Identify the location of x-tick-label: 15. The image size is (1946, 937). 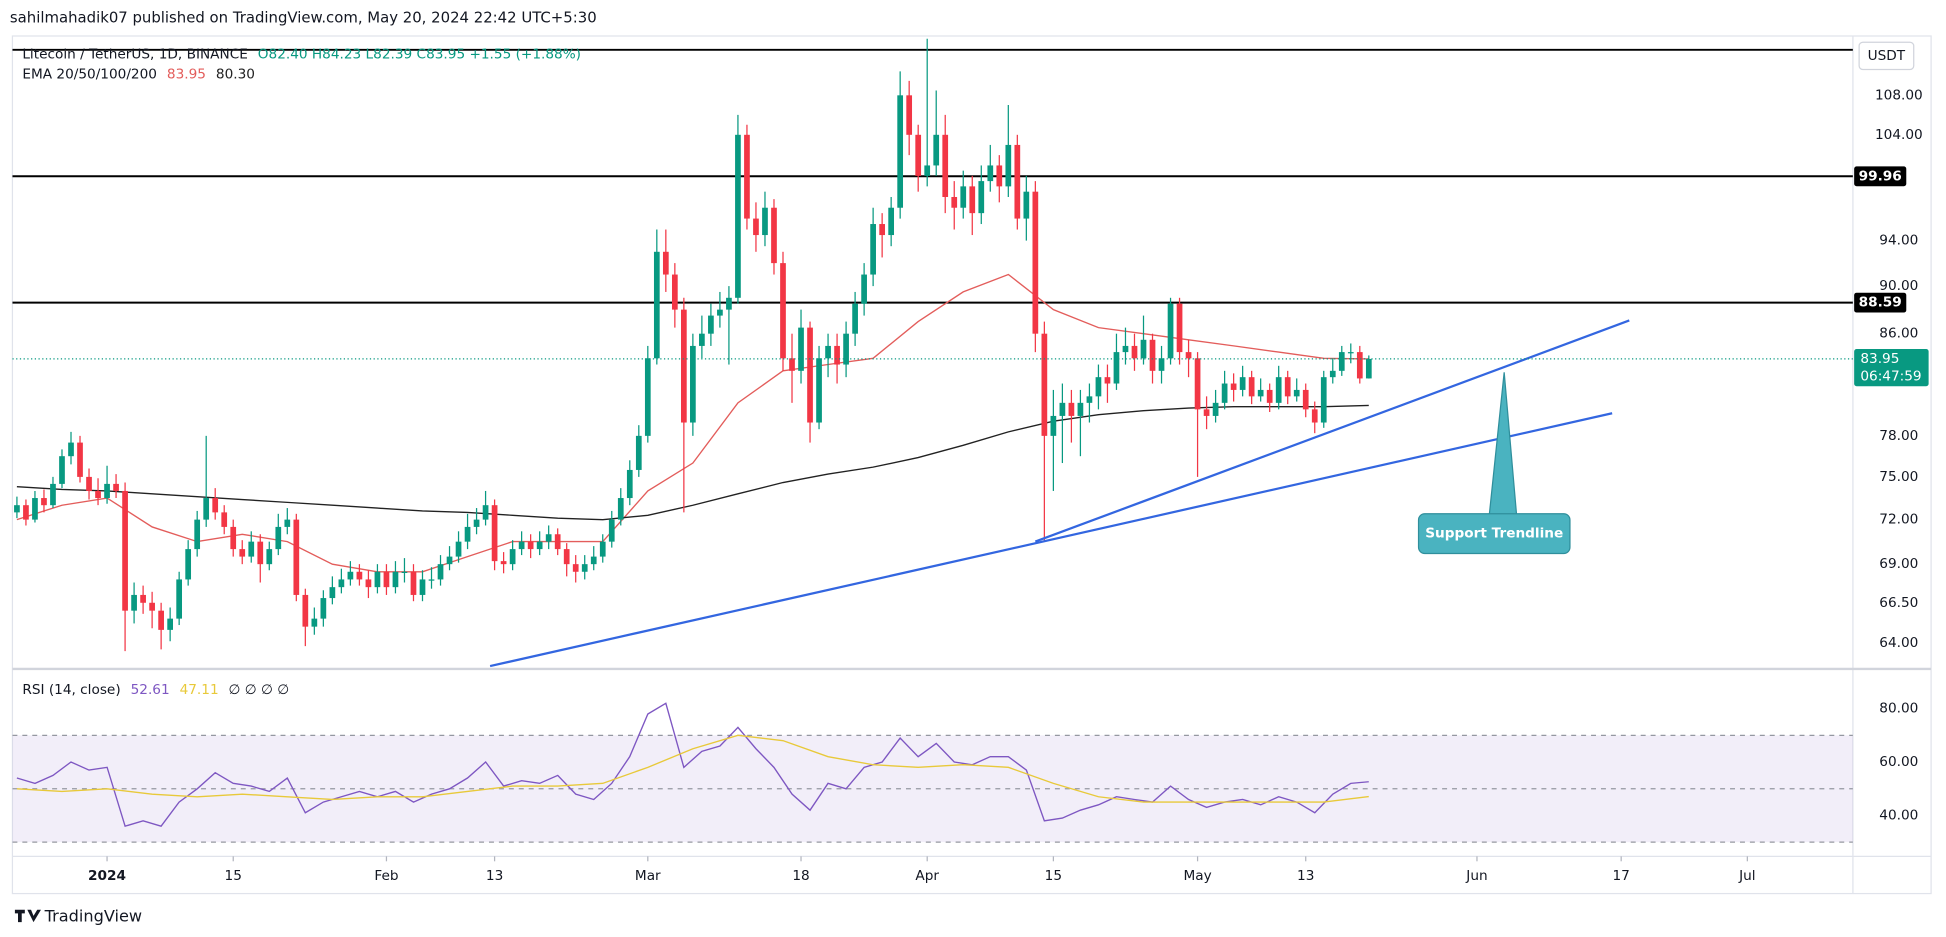
(233, 876).